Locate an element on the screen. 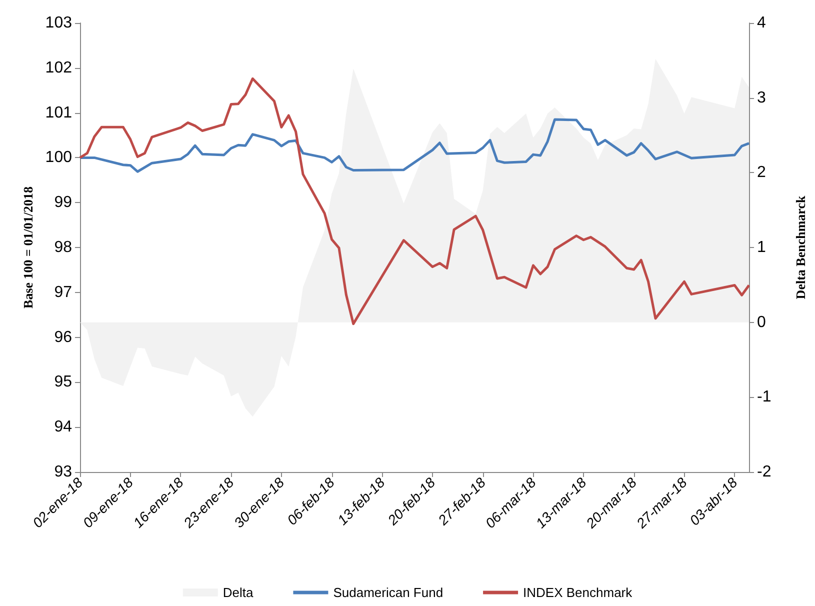  y-tick-label: 99 is located at coordinates (63, 203).